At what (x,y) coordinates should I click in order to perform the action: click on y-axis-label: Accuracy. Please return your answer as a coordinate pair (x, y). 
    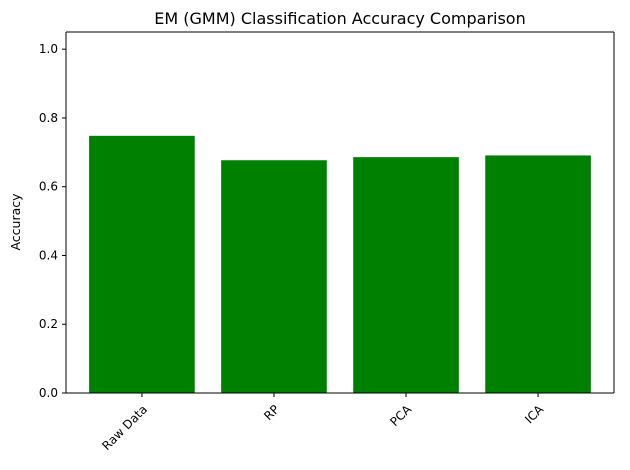
    Looking at the image, I should click on (15, 222).